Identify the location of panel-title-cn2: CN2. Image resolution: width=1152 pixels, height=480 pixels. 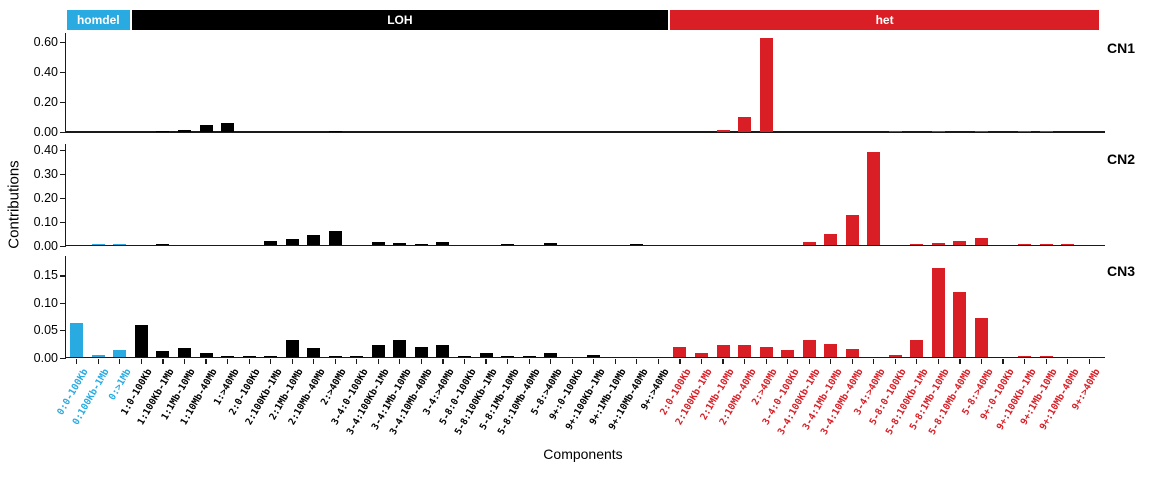
(1121, 159).